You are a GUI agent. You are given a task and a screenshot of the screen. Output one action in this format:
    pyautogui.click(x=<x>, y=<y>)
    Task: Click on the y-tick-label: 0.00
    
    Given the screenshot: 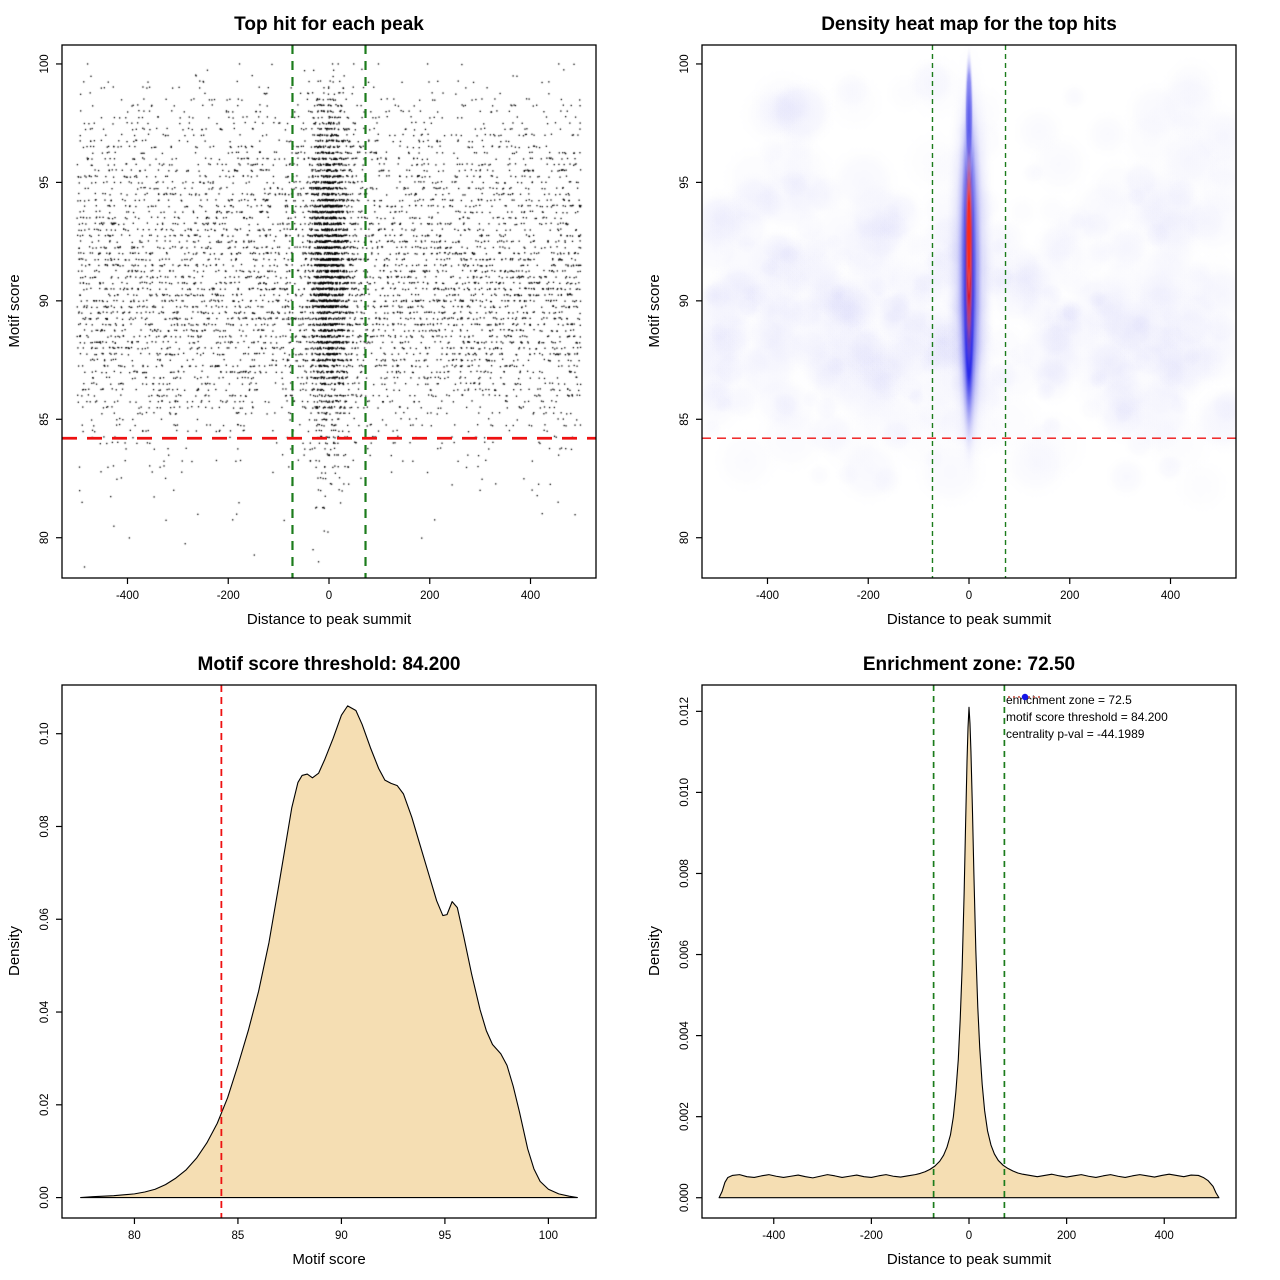 What is the action you would take?
    pyautogui.click(x=45, y=1197)
    